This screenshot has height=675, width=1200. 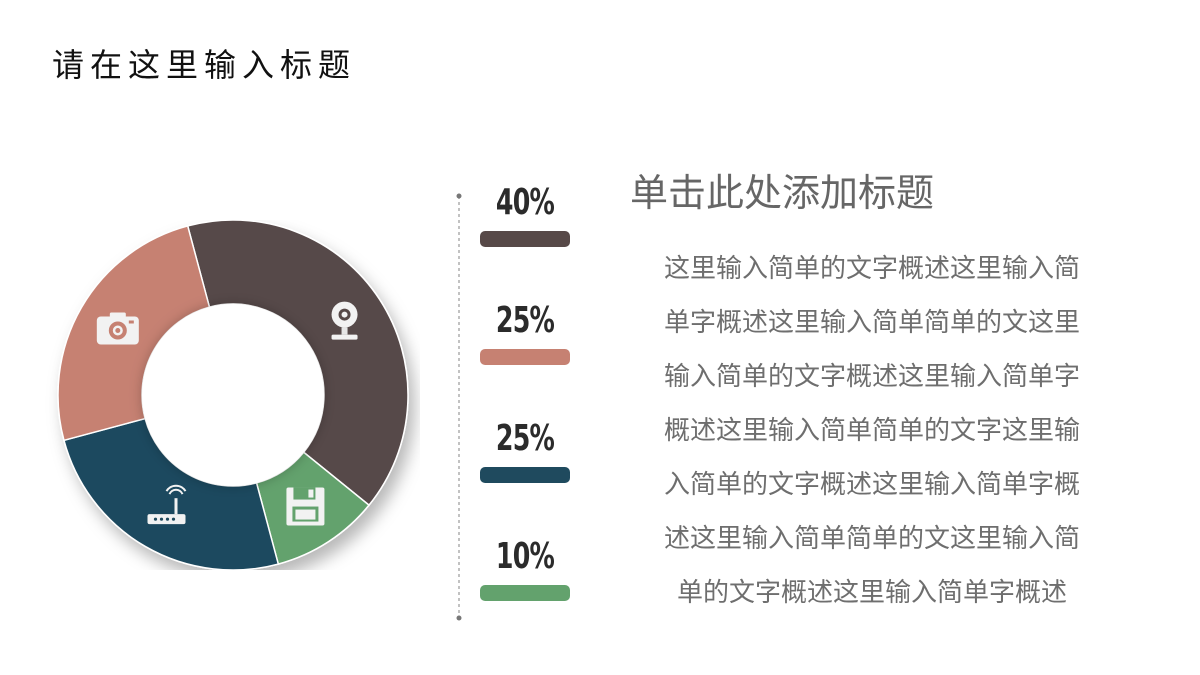 What do you see at coordinates (117, 328) in the screenshot?
I see `camera-icon` at bounding box center [117, 328].